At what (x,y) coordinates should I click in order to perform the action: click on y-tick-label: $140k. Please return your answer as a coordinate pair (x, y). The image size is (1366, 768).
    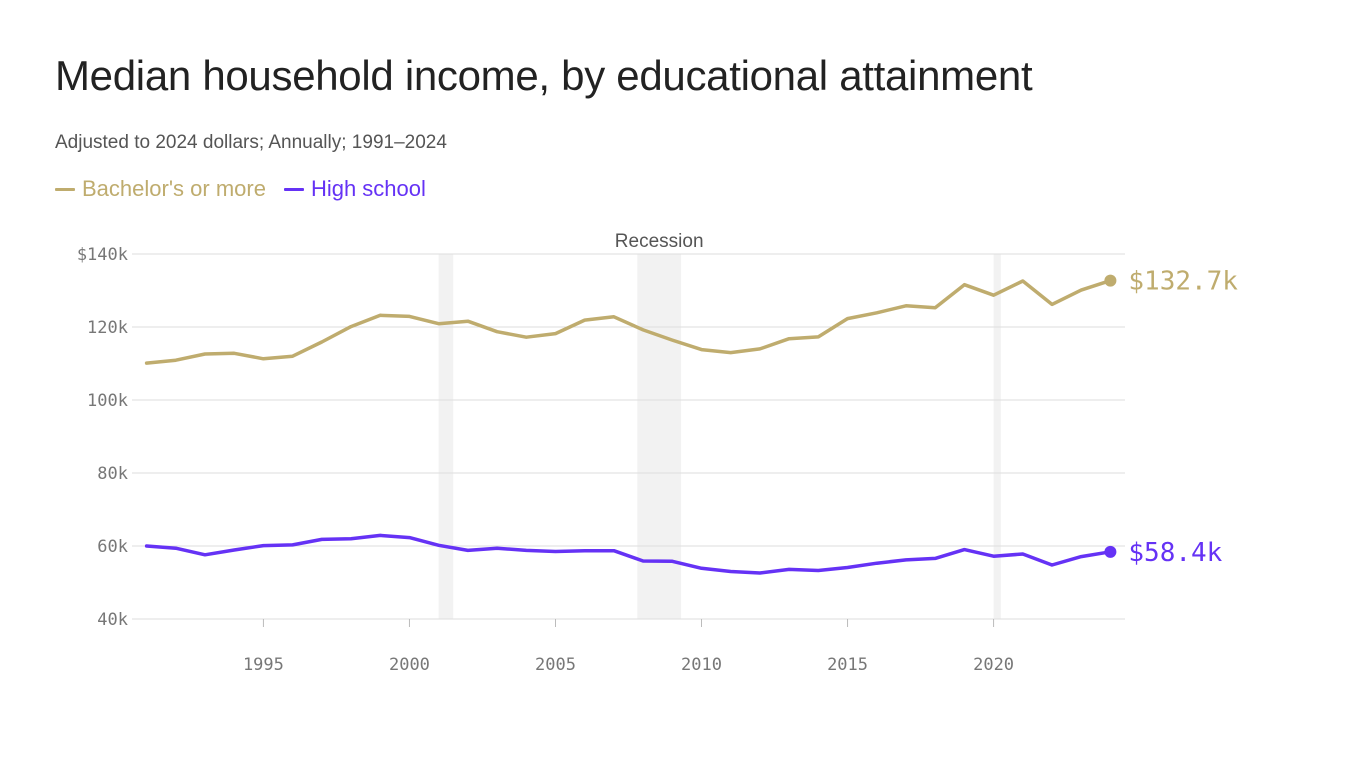
    Looking at the image, I should click on (102, 255).